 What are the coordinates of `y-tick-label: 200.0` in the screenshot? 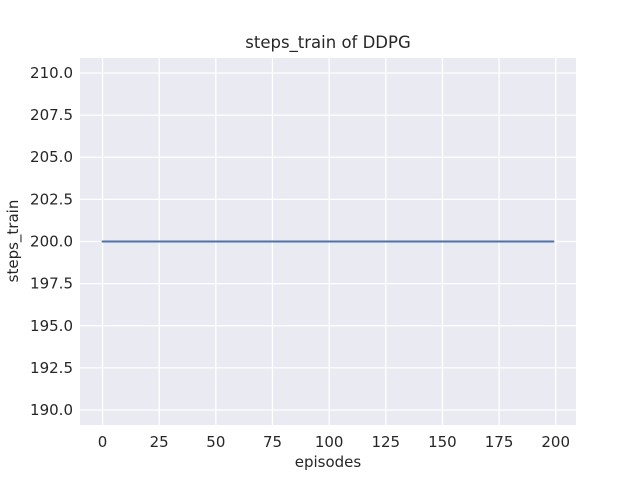 It's located at (51, 242).